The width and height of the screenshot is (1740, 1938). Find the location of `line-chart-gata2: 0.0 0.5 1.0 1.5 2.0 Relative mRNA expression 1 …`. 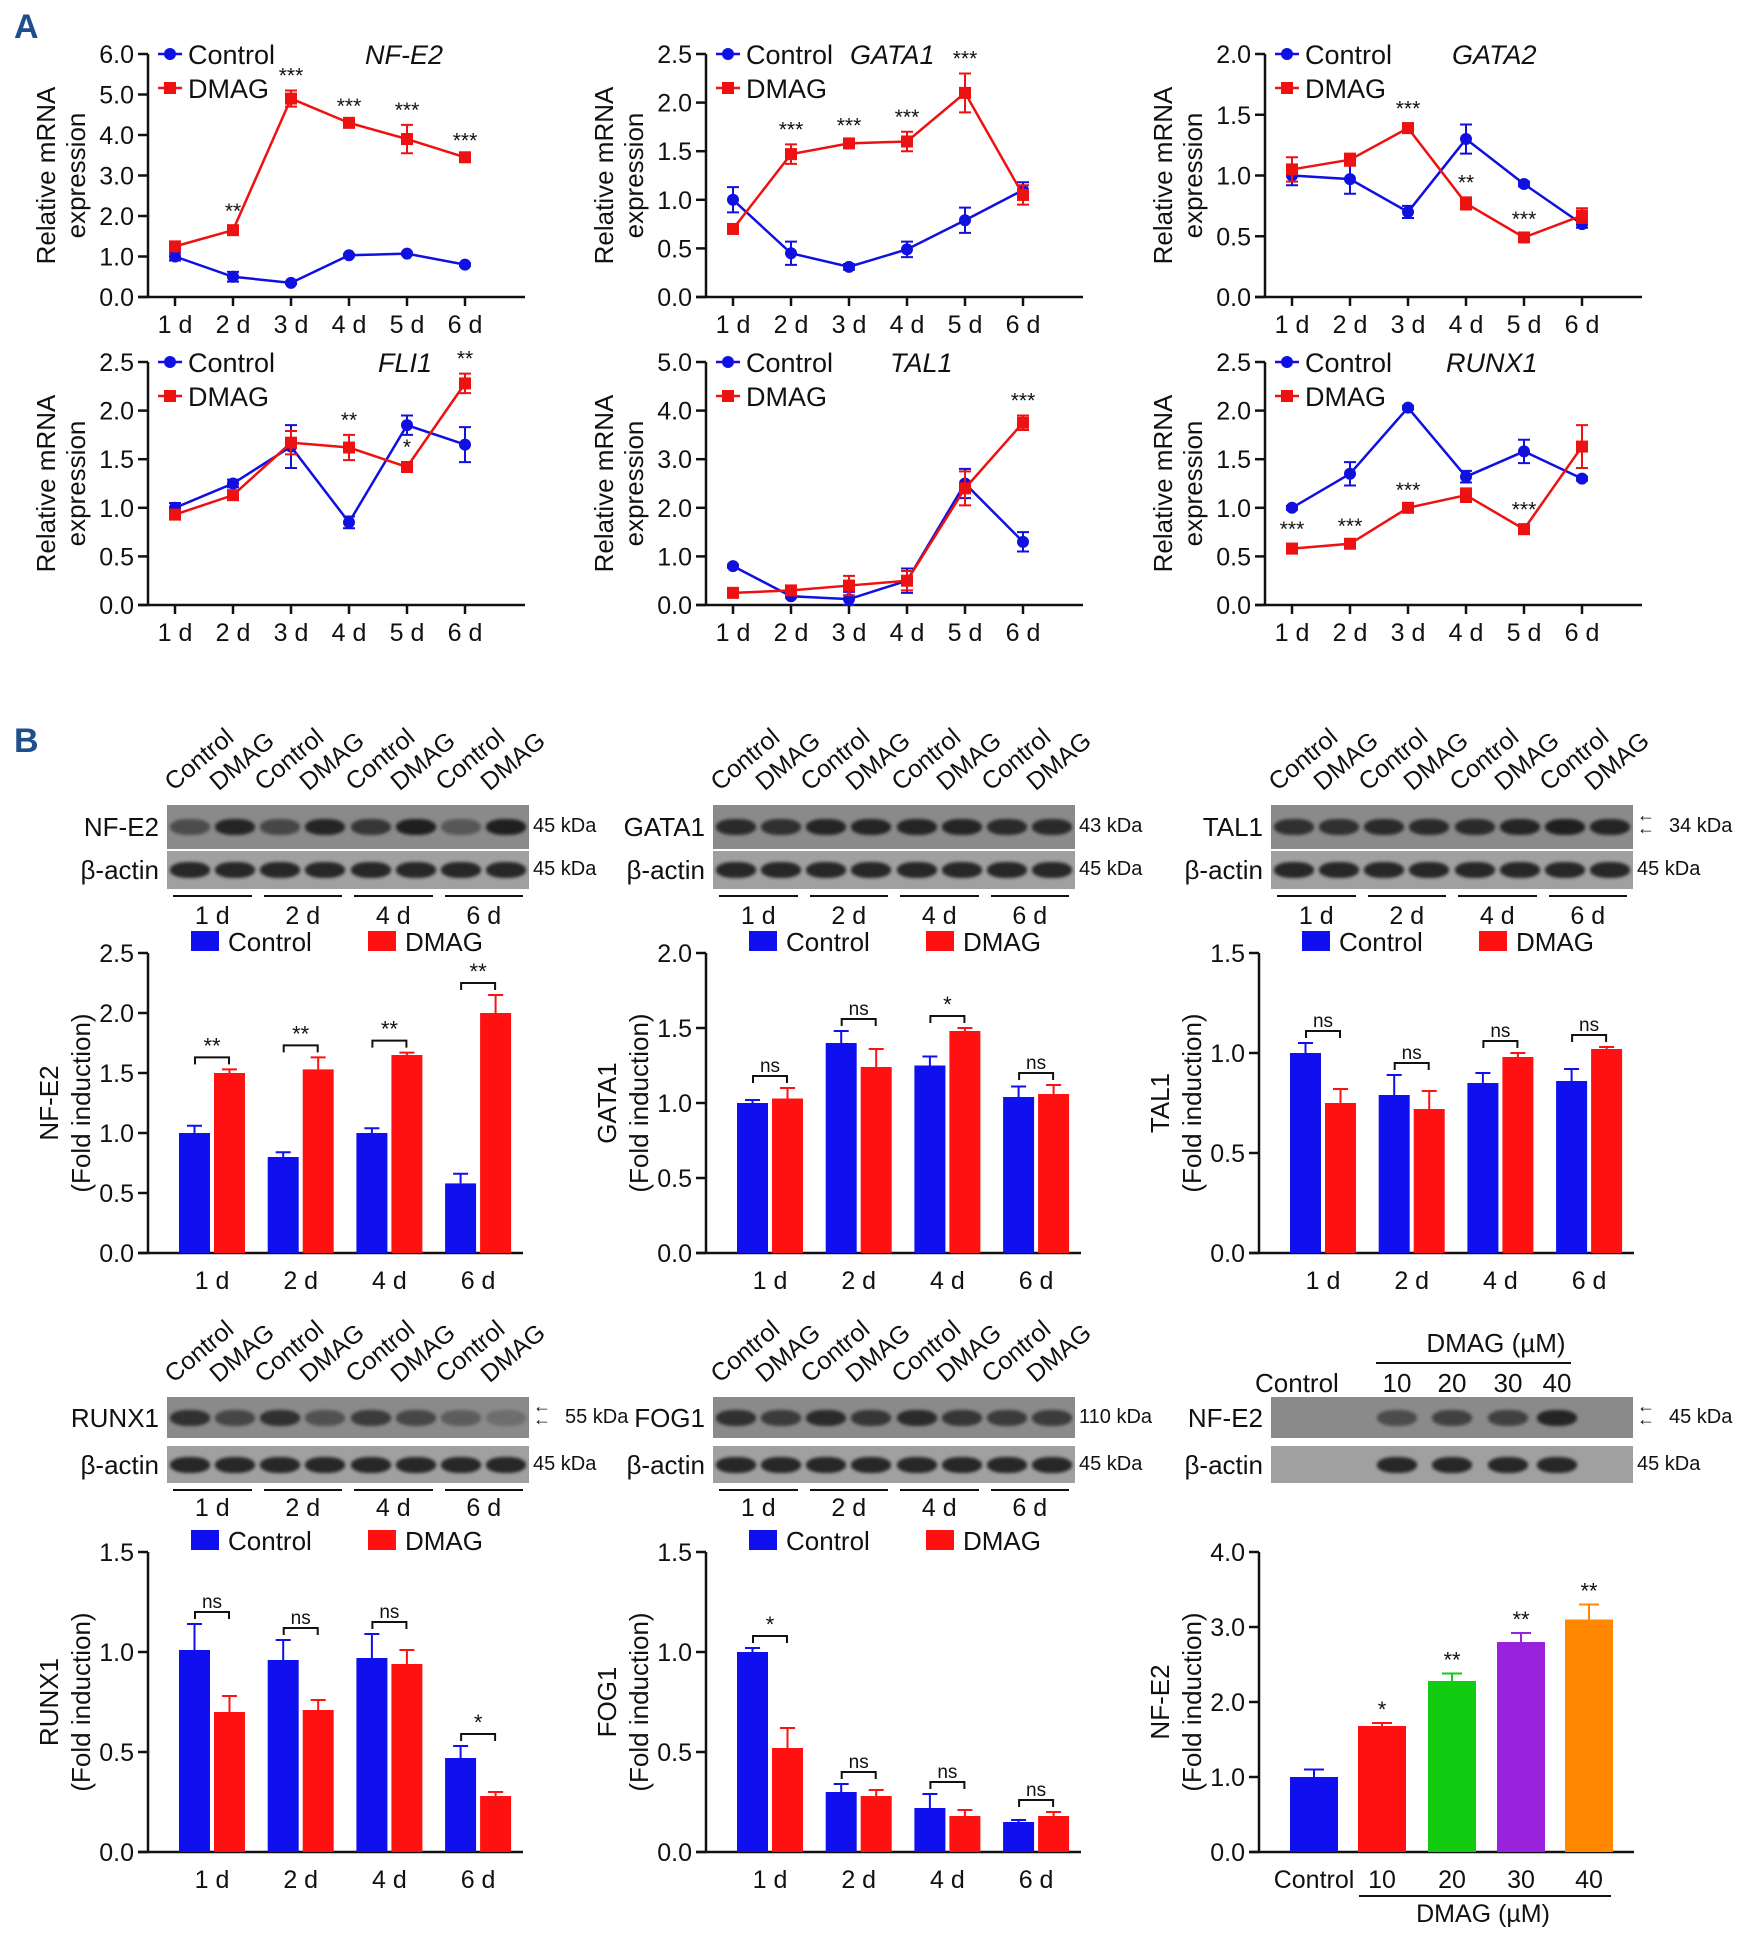

line-chart-gata2: 0.0 0.5 1.0 1.5 2.0 Relative mRNA expression 1 … is located at coordinates (1395, 189).